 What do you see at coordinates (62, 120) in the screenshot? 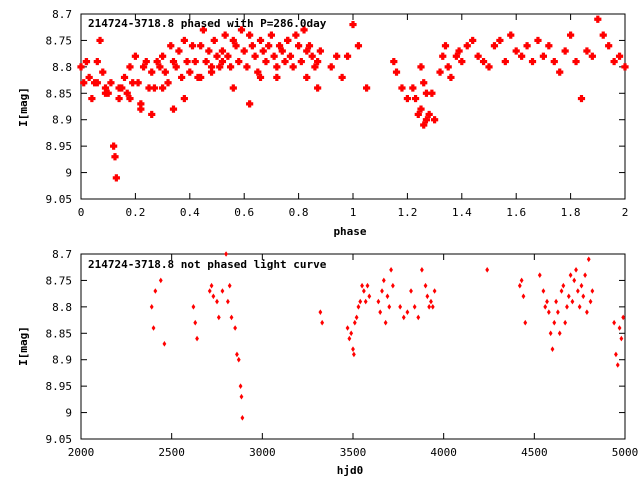
I see `y-tick-label: 8.9` at bounding box center [62, 120].